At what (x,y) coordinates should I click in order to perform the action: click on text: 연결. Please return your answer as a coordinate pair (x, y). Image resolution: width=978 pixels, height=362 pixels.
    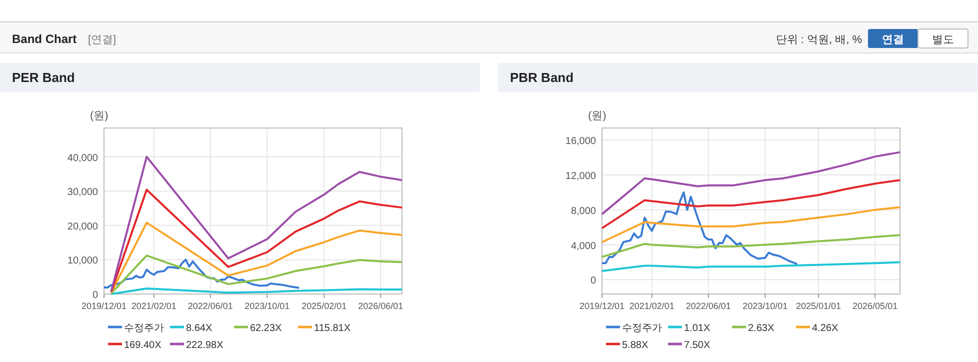
    Looking at the image, I should click on (893, 40).